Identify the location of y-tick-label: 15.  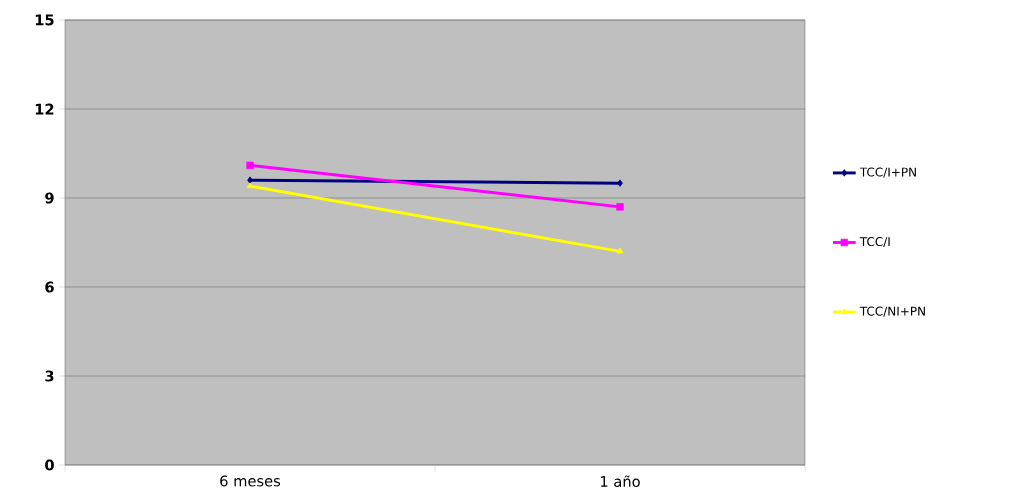
(44, 20).